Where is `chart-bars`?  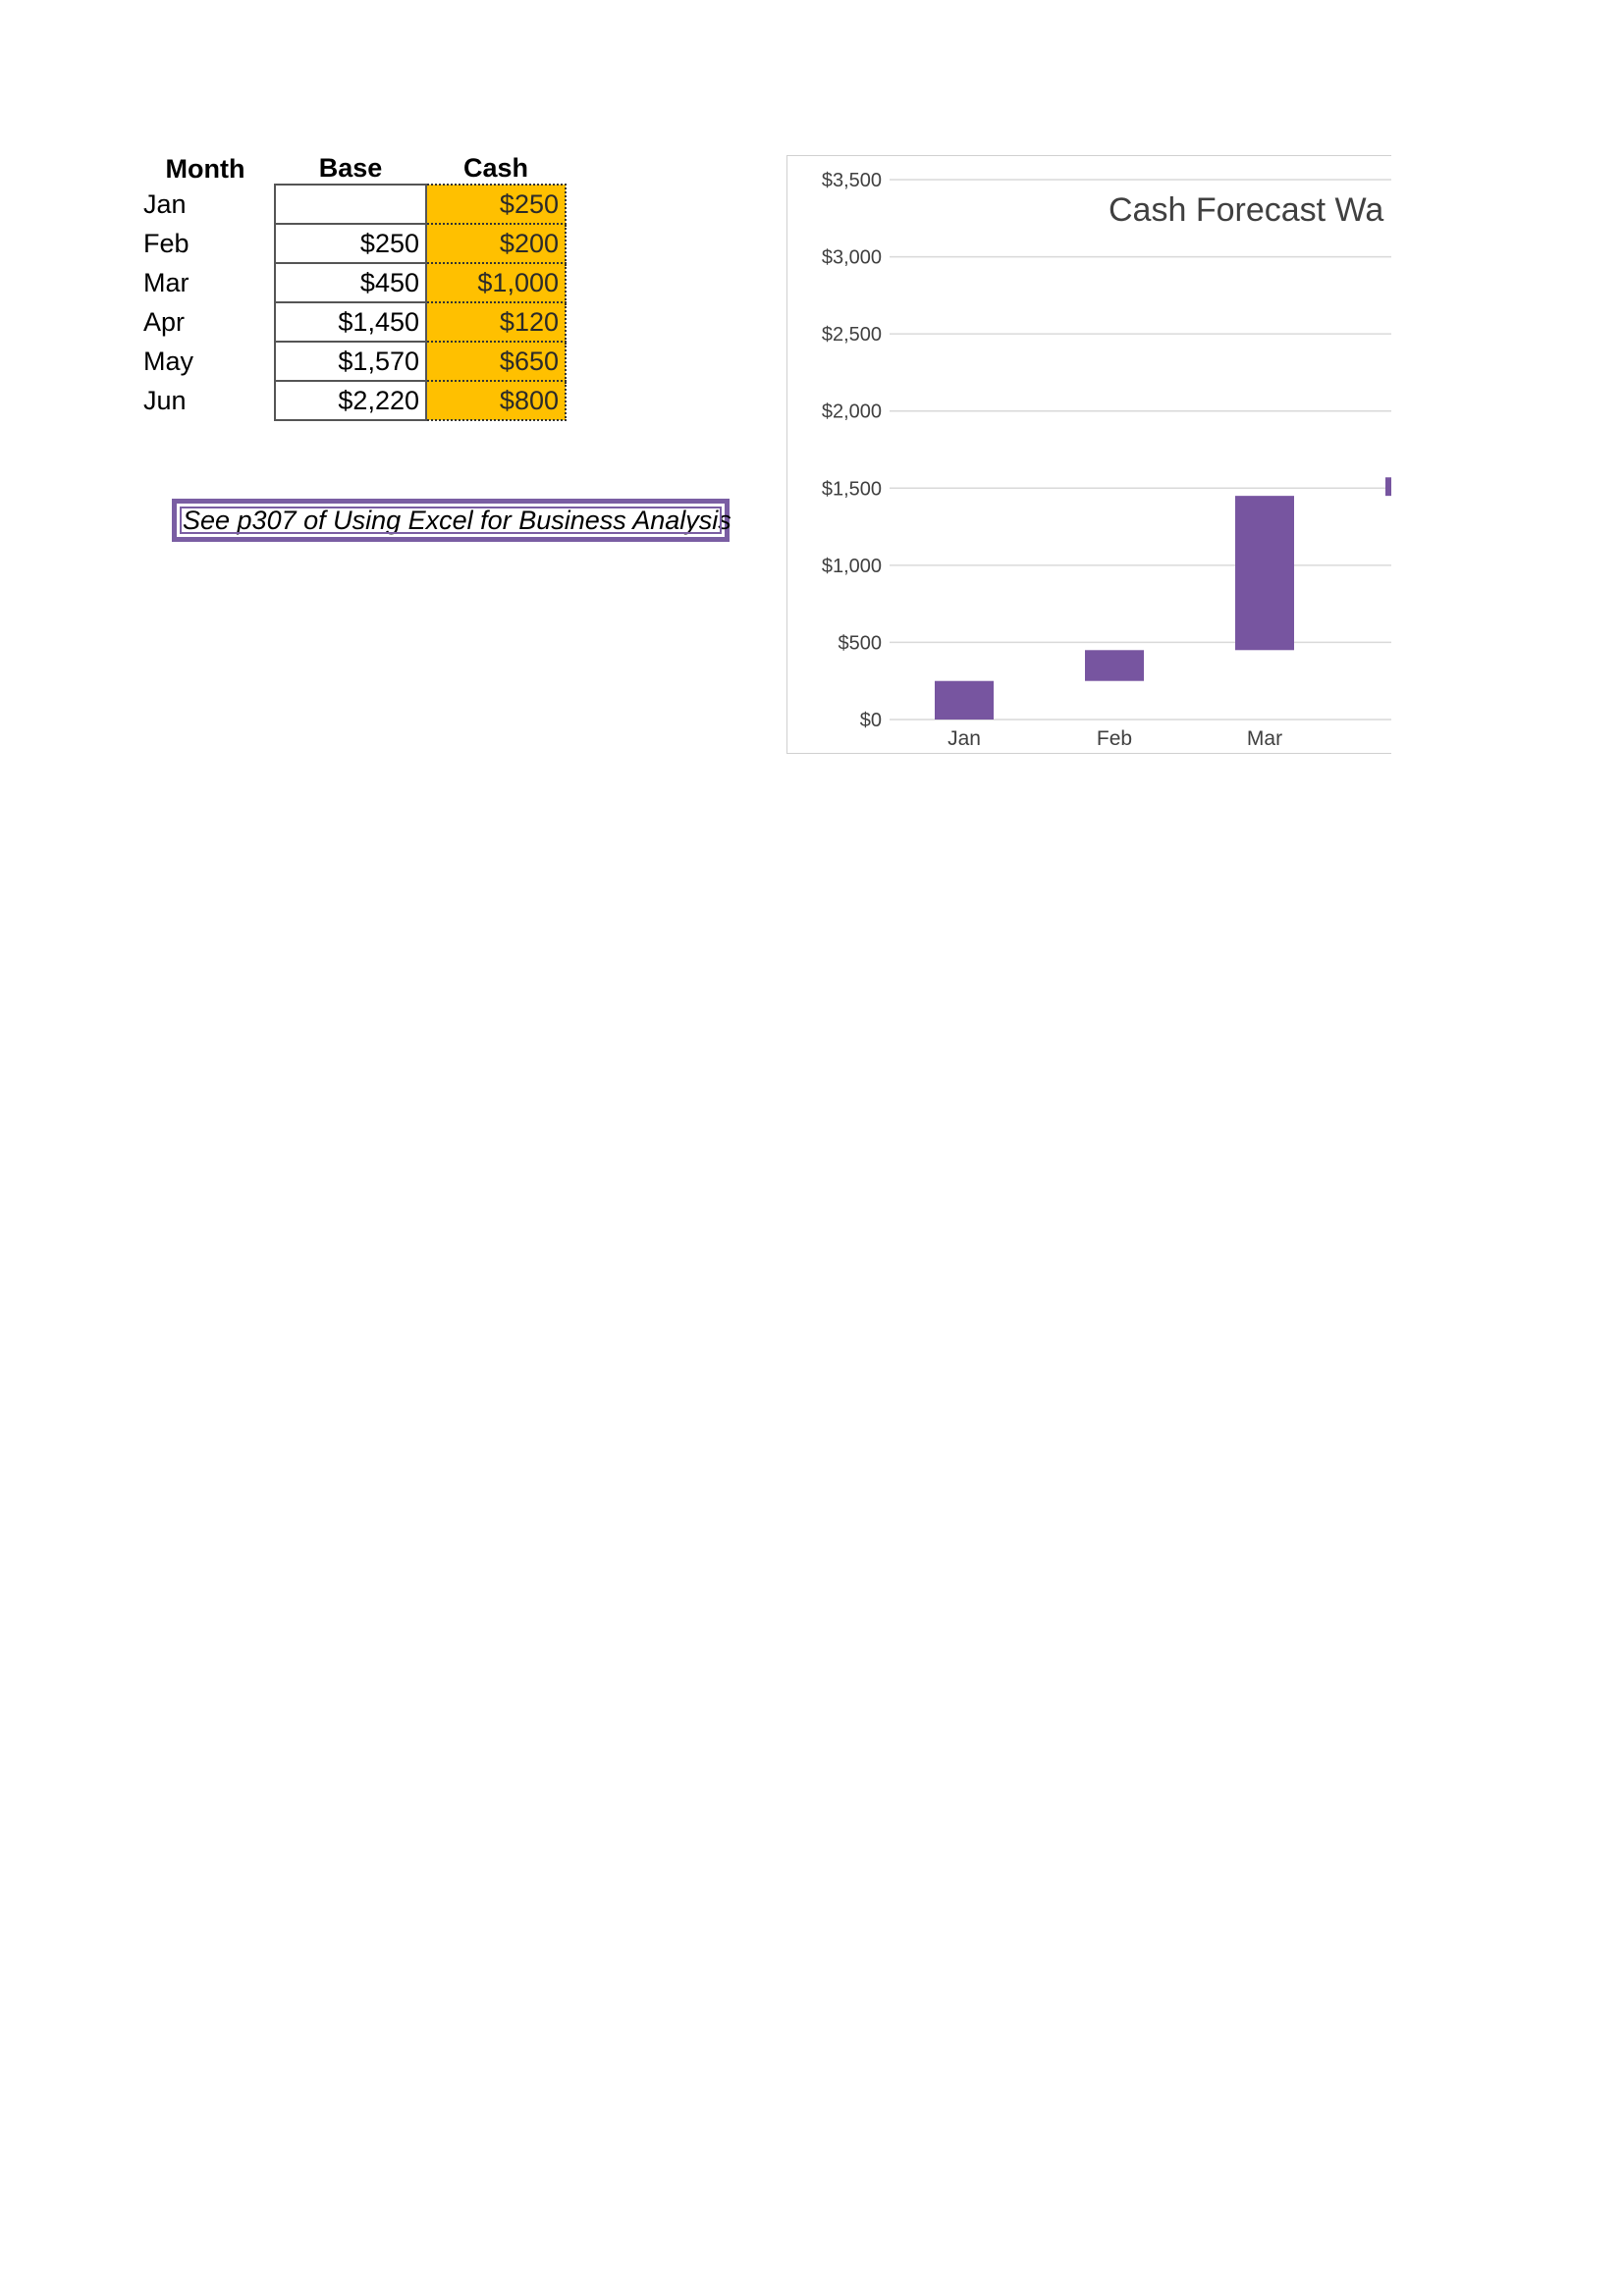 chart-bars is located at coordinates (1163, 599).